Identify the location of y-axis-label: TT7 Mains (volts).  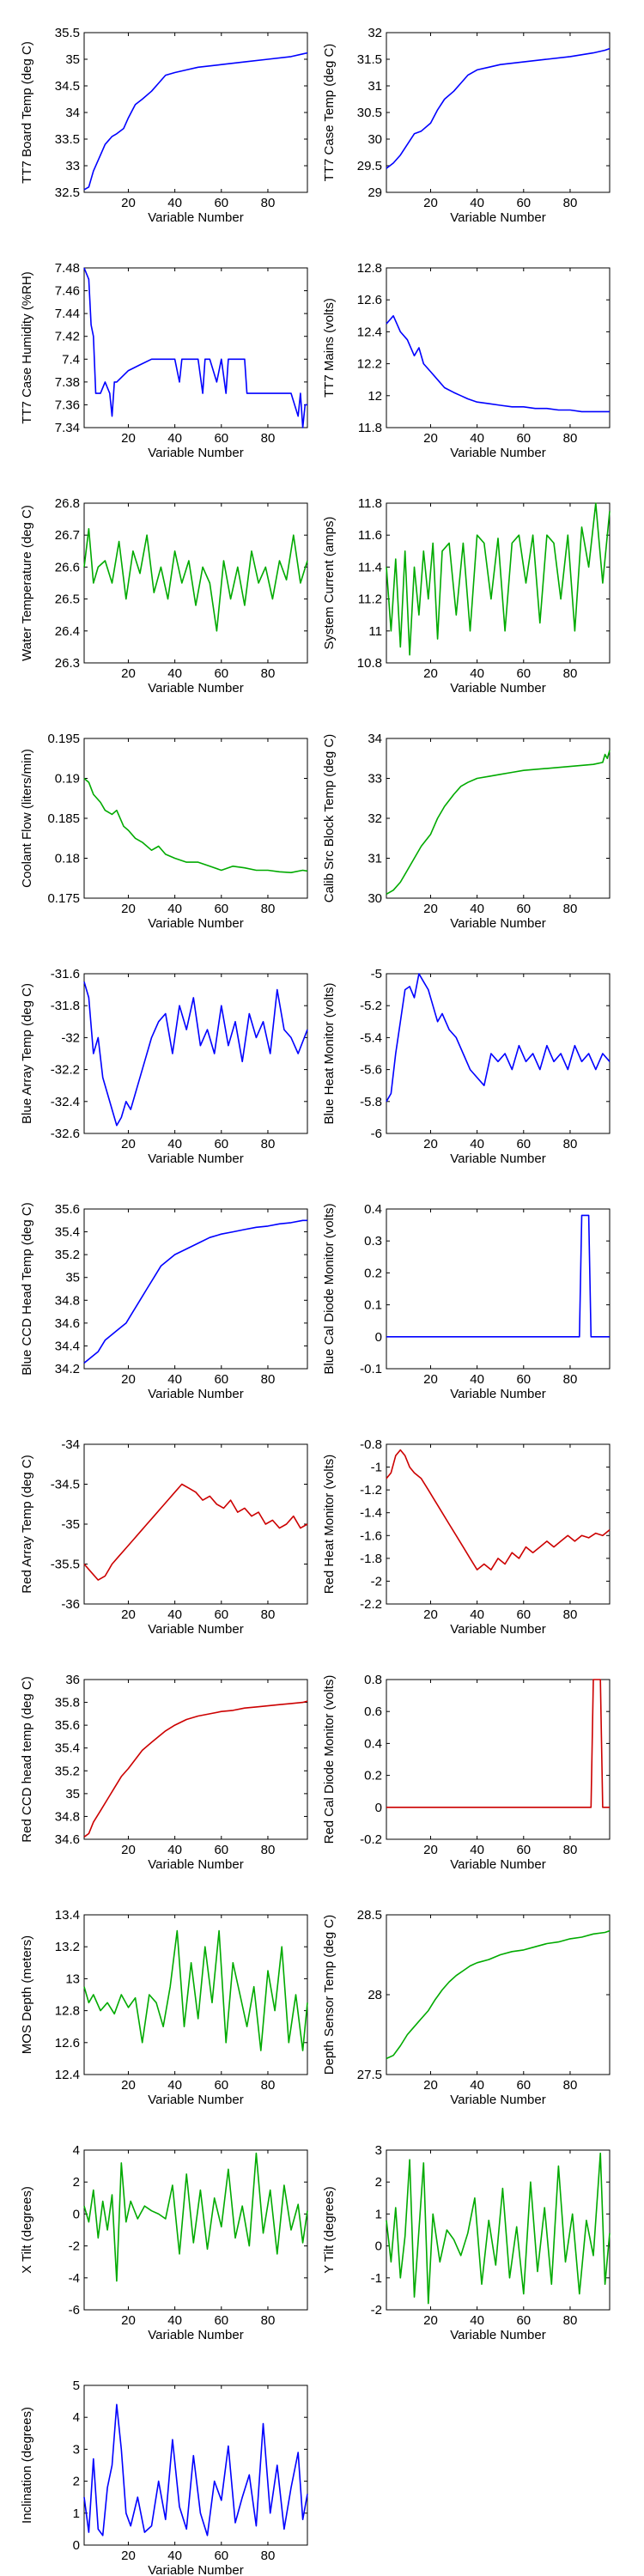
(329, 348).